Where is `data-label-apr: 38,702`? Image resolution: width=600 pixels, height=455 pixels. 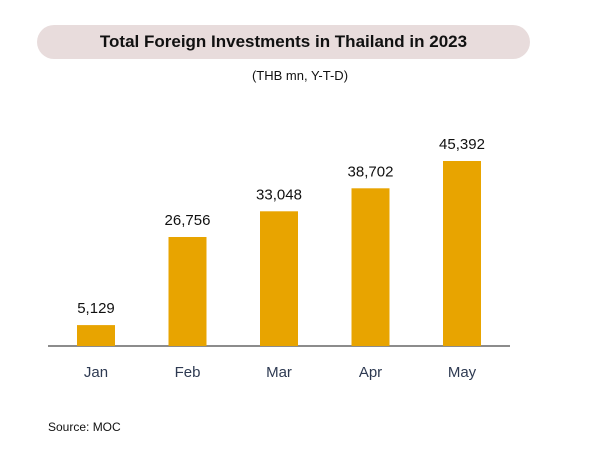
data-label-apr: 38,702 is located at coordinates (371, 171).